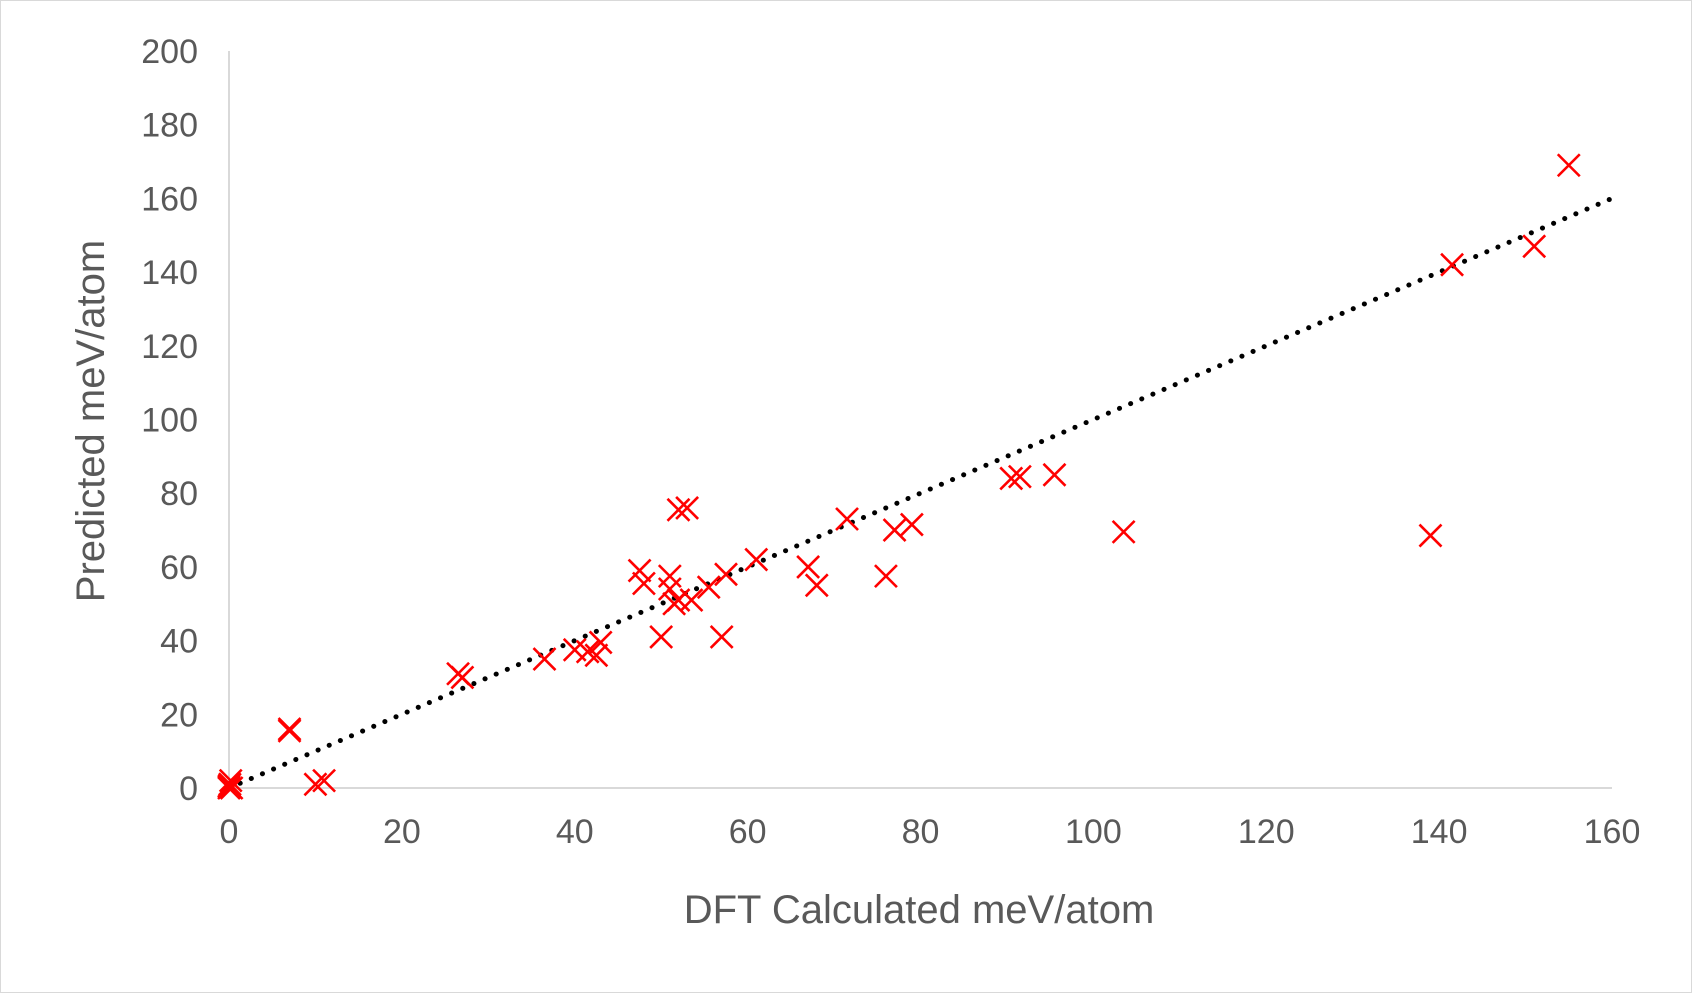 This screenshot has height=994, width=1692. What do you see at coordinates (1612, 832) in the screenshot?
I see `x-tick-label: 160` at bounding box center [1612, 832].